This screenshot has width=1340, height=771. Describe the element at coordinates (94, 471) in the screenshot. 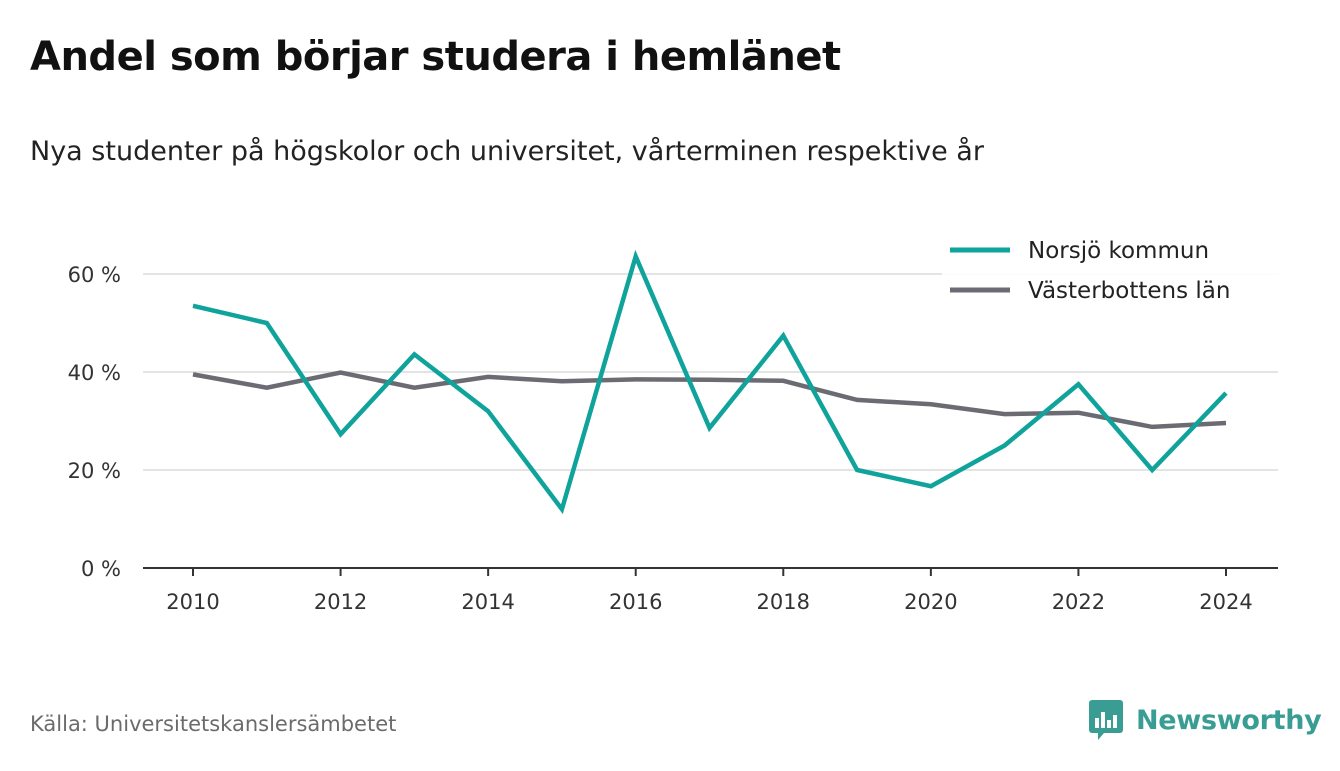

I see `y-tick-label: 20 %` at that location.